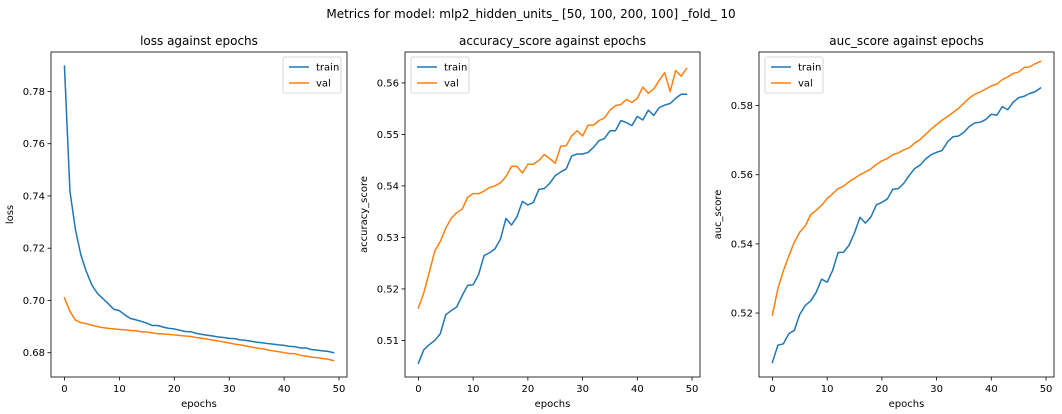  Describe the element at coordinates (34, 196) in the screenshot. I see `y-tick-label: 0.74` at that location.